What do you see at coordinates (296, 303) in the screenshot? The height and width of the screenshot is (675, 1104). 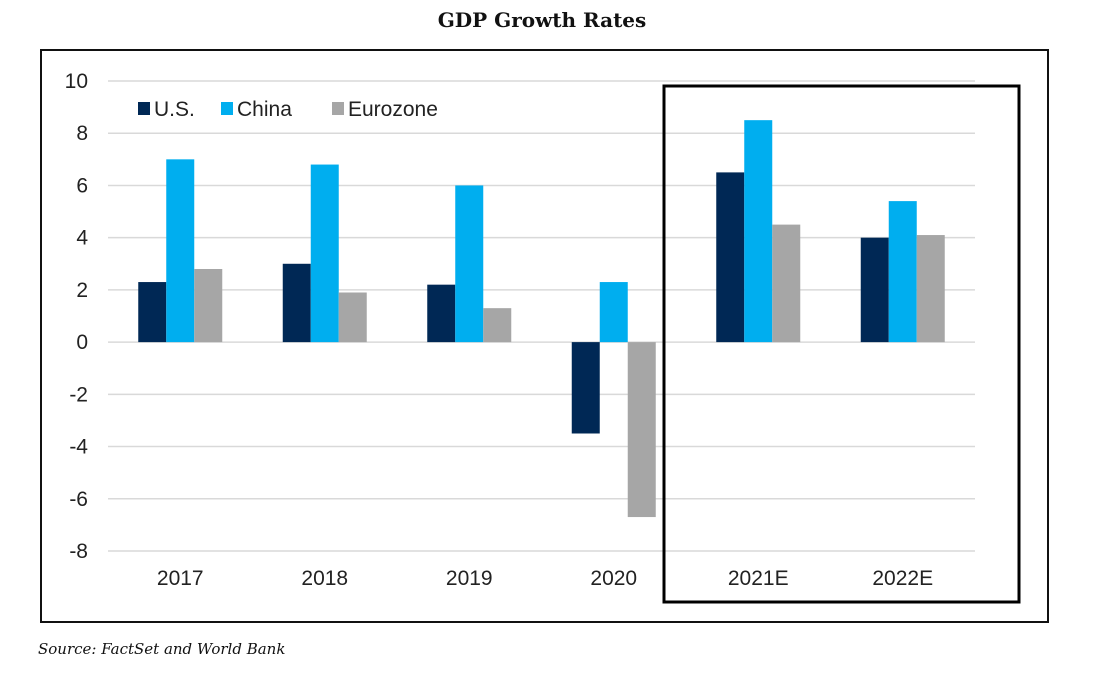 I see `bar-us-2018` at bounding box center [296, 303].